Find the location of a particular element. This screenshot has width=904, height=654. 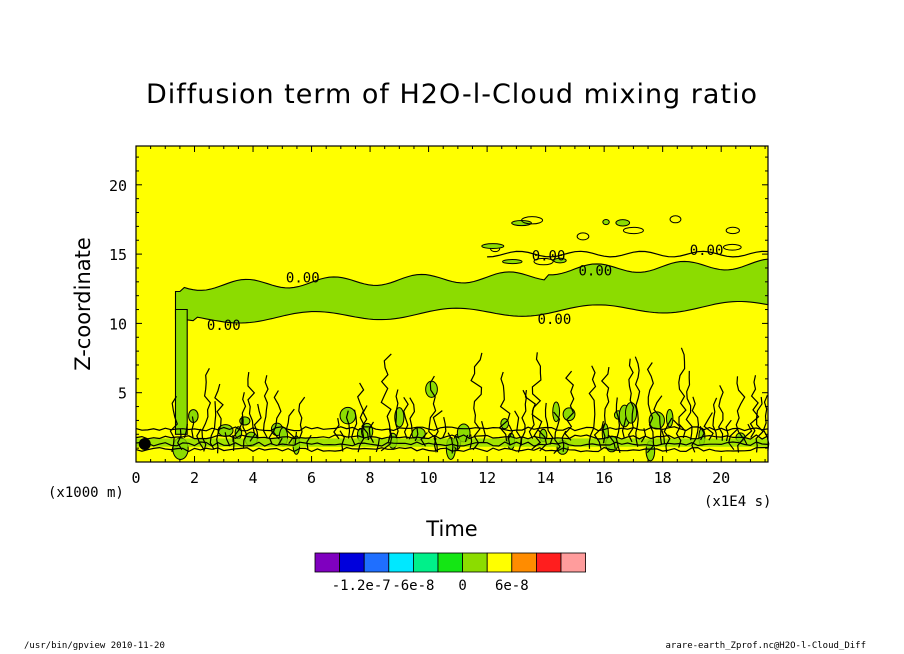

x-tick-label: 10 is located at coordinates (429, 478).